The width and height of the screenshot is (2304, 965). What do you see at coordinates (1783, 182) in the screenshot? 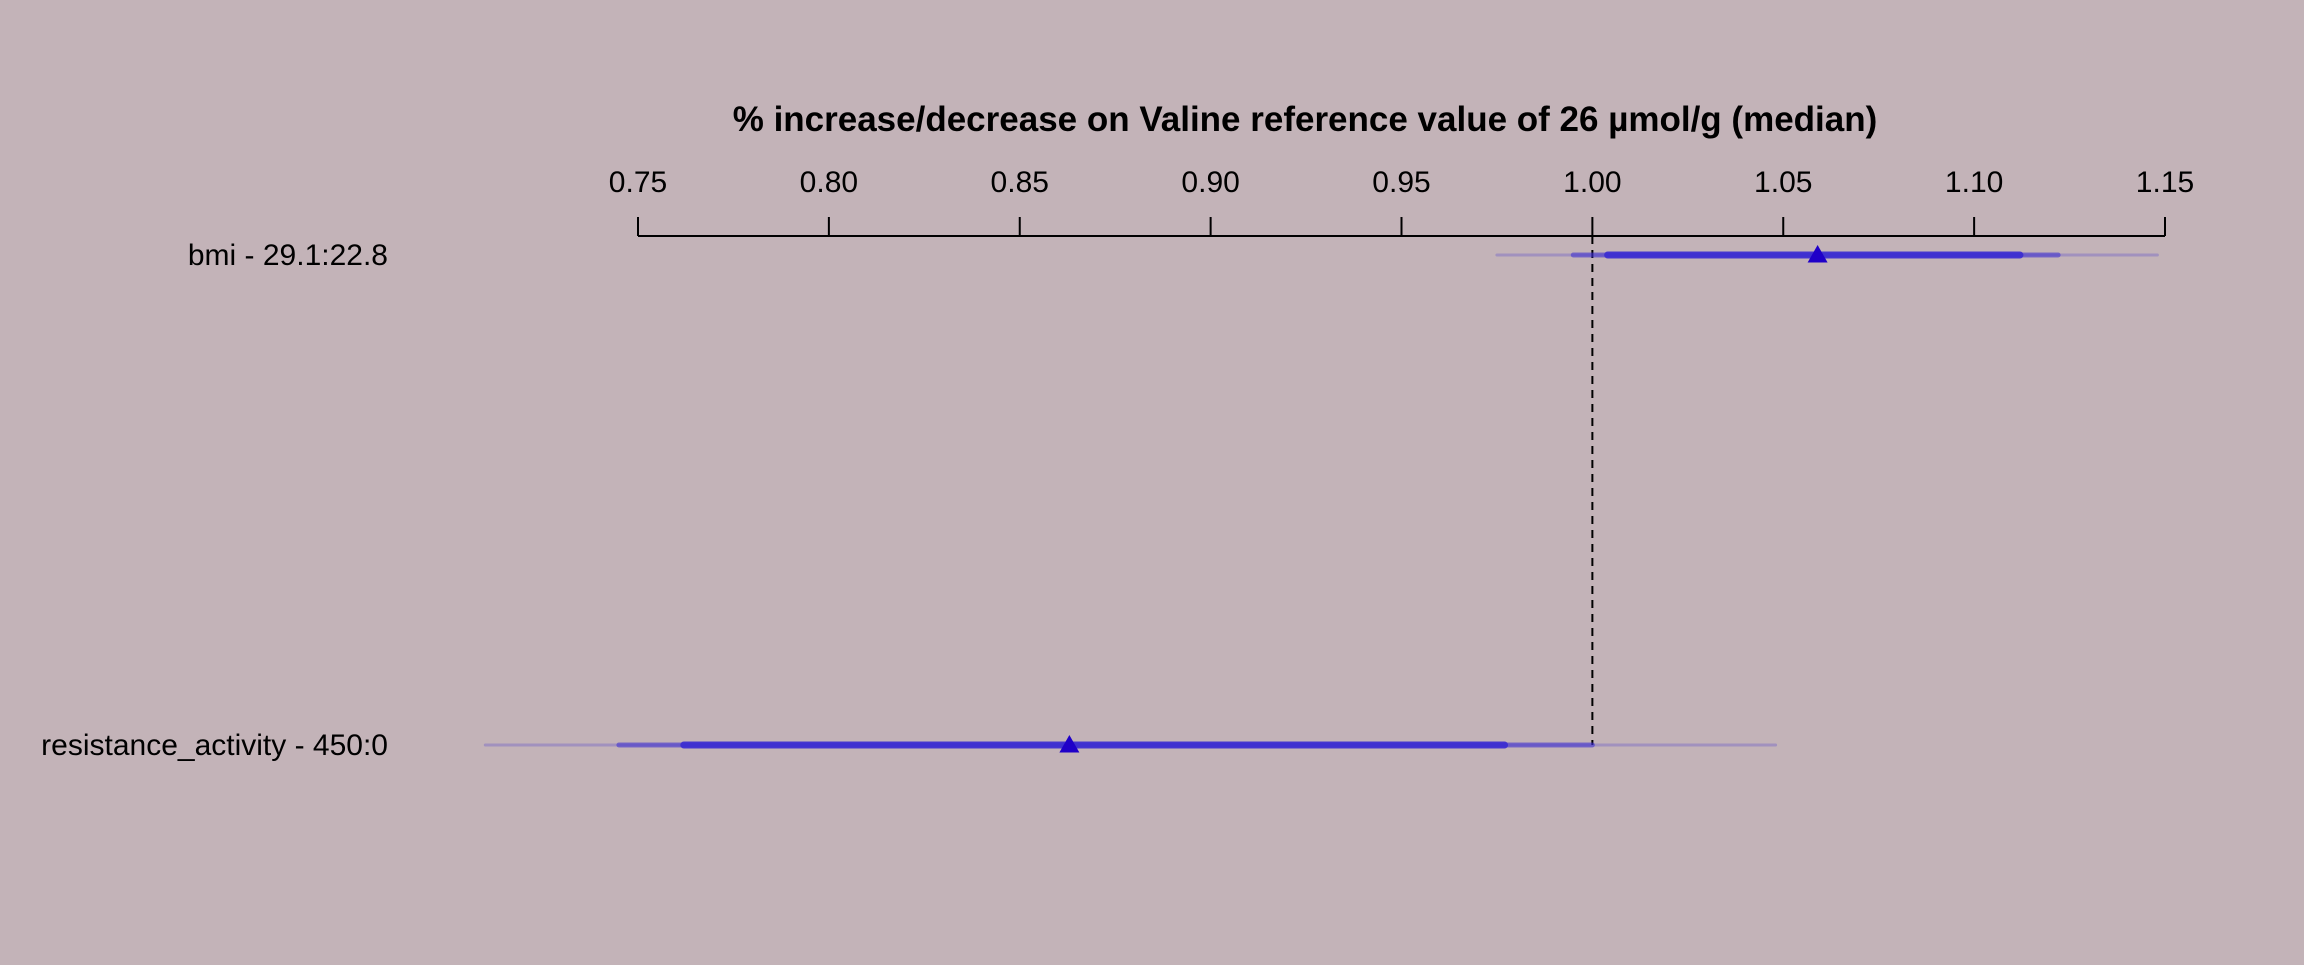
I see `x-tick-label: 1.05` at bounding box center [1783, 182].